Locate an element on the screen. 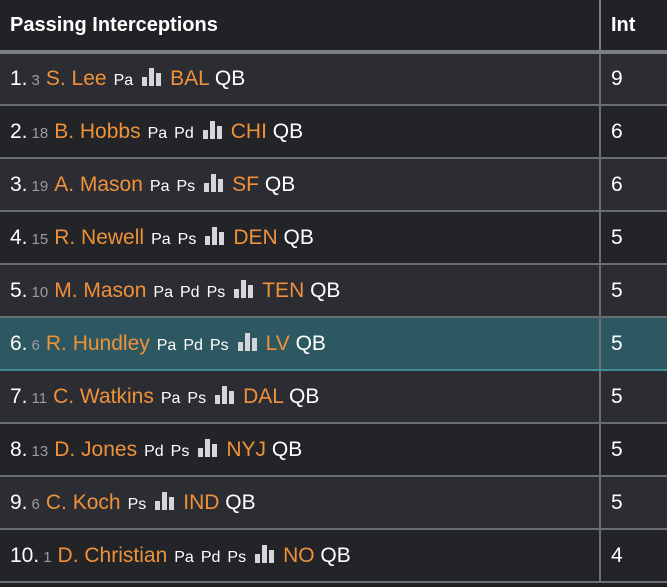 The width and height of the screenshot is (667, 587). rank: 3. is located at coordinates (19, 184).